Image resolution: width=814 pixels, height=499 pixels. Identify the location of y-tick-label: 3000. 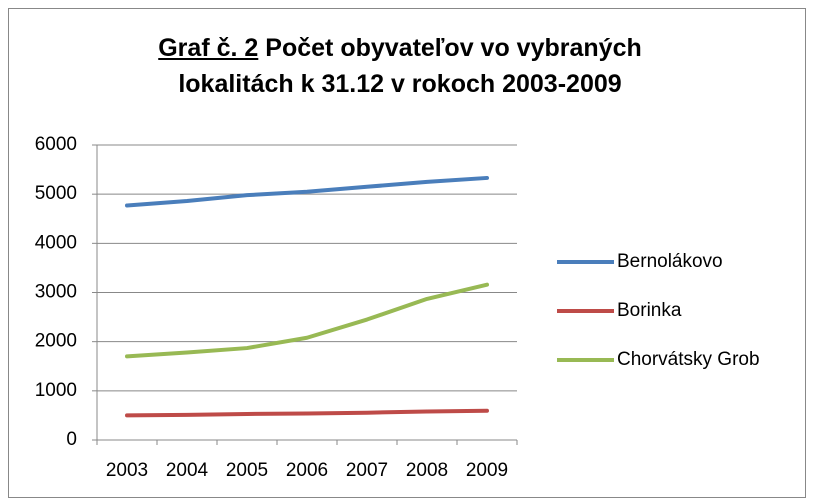
(56, 292).